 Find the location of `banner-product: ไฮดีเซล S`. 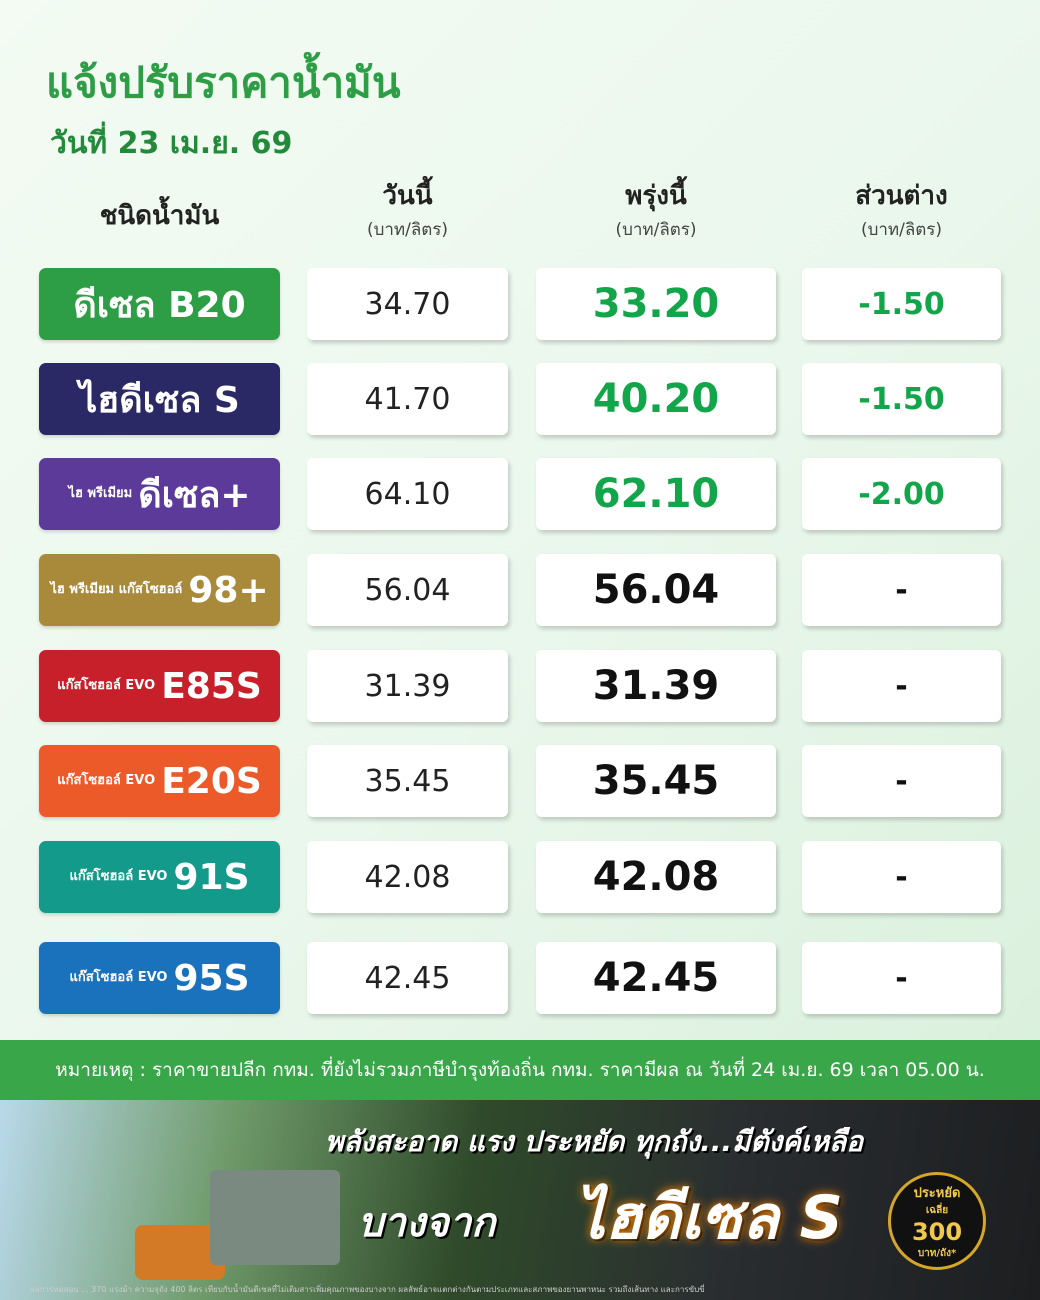

banner-product: ไฮดีเซล S is located at coordinates (709, 1218).